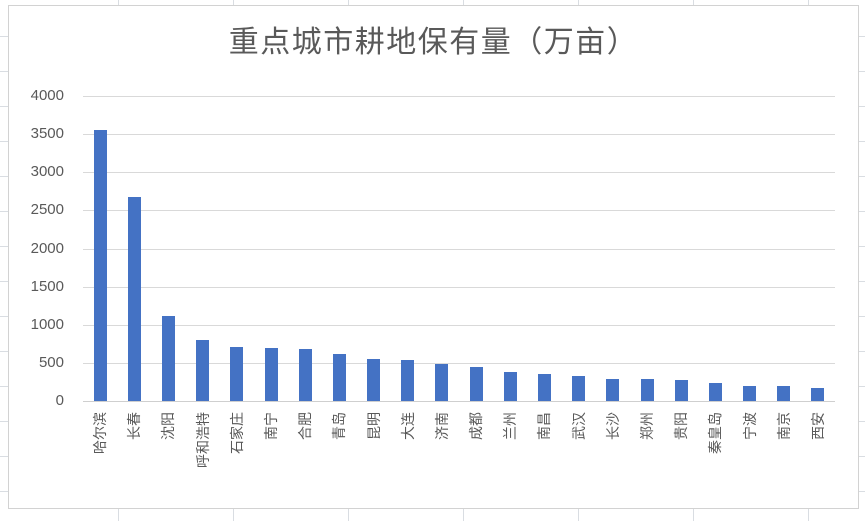  What do you see at coordinates (134, 426) in the screenshot?
I see `x-axis-label: 长春` at bounding box center [134, 426].